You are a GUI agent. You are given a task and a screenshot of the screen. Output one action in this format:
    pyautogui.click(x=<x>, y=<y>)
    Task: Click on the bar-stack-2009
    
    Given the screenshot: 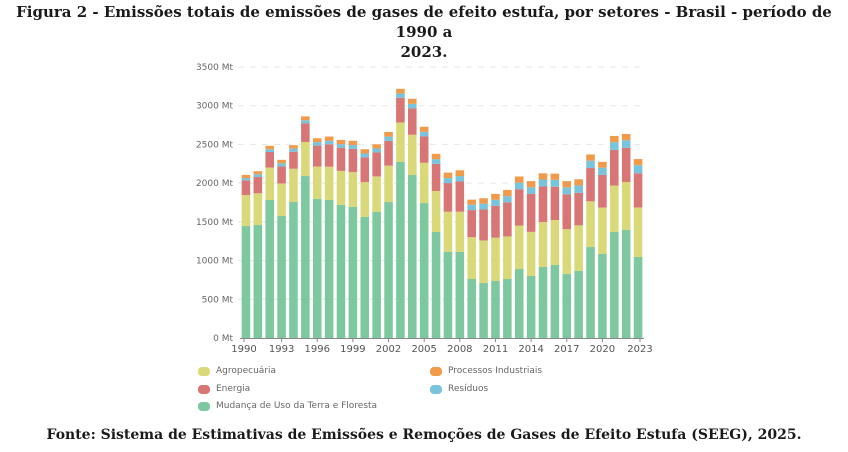 What is the action you would take?
    pyautogui.click(x=471, y=268)
    